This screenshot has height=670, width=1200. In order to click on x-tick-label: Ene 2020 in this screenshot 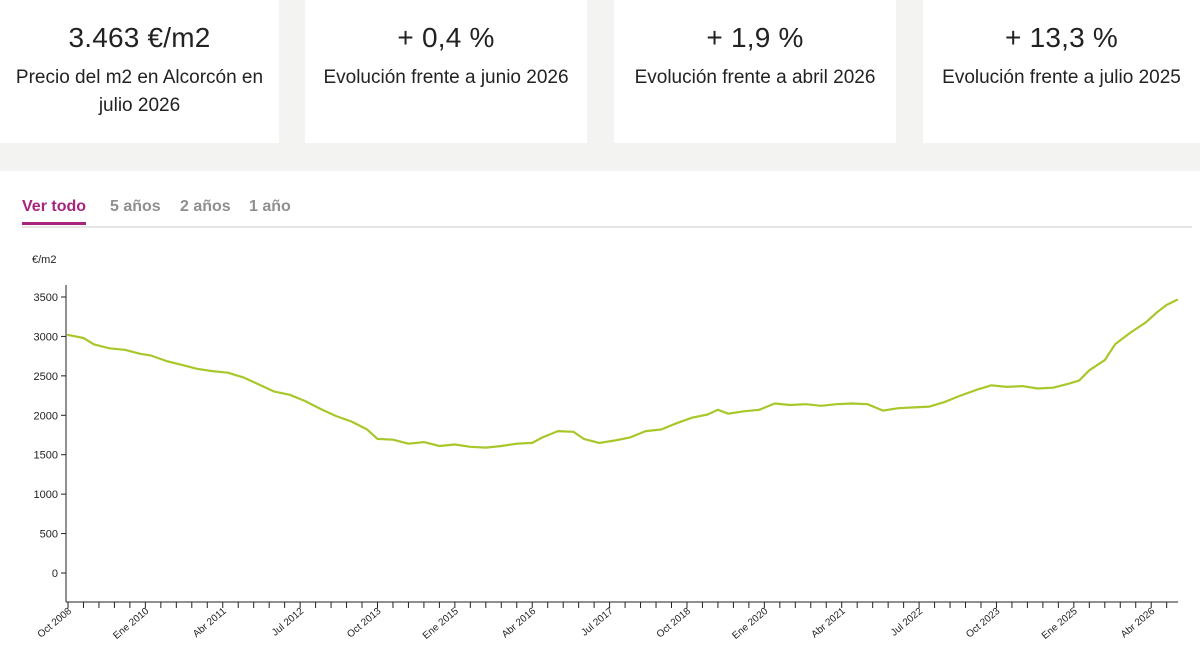, I will do `click(750, 624)`.